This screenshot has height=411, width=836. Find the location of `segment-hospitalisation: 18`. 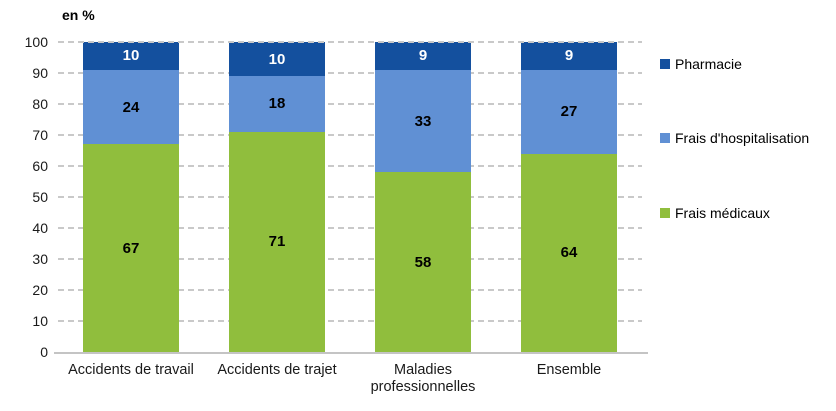

segment-hospitalisation: 18 is located at coordinates (277, 104).